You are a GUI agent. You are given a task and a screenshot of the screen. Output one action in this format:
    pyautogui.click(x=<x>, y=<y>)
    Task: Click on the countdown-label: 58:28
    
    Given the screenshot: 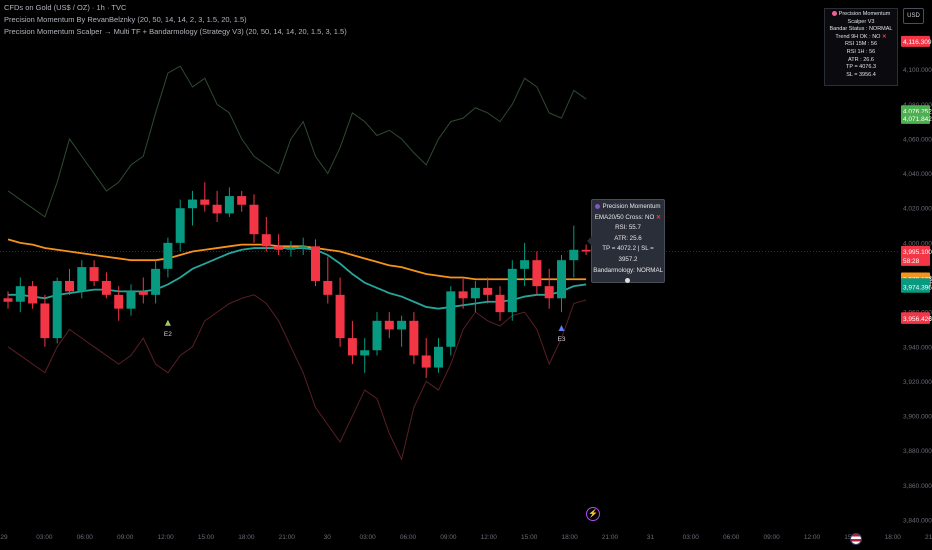 What is the action you would take?
    pyautogui.click(x=911, y=261)
    